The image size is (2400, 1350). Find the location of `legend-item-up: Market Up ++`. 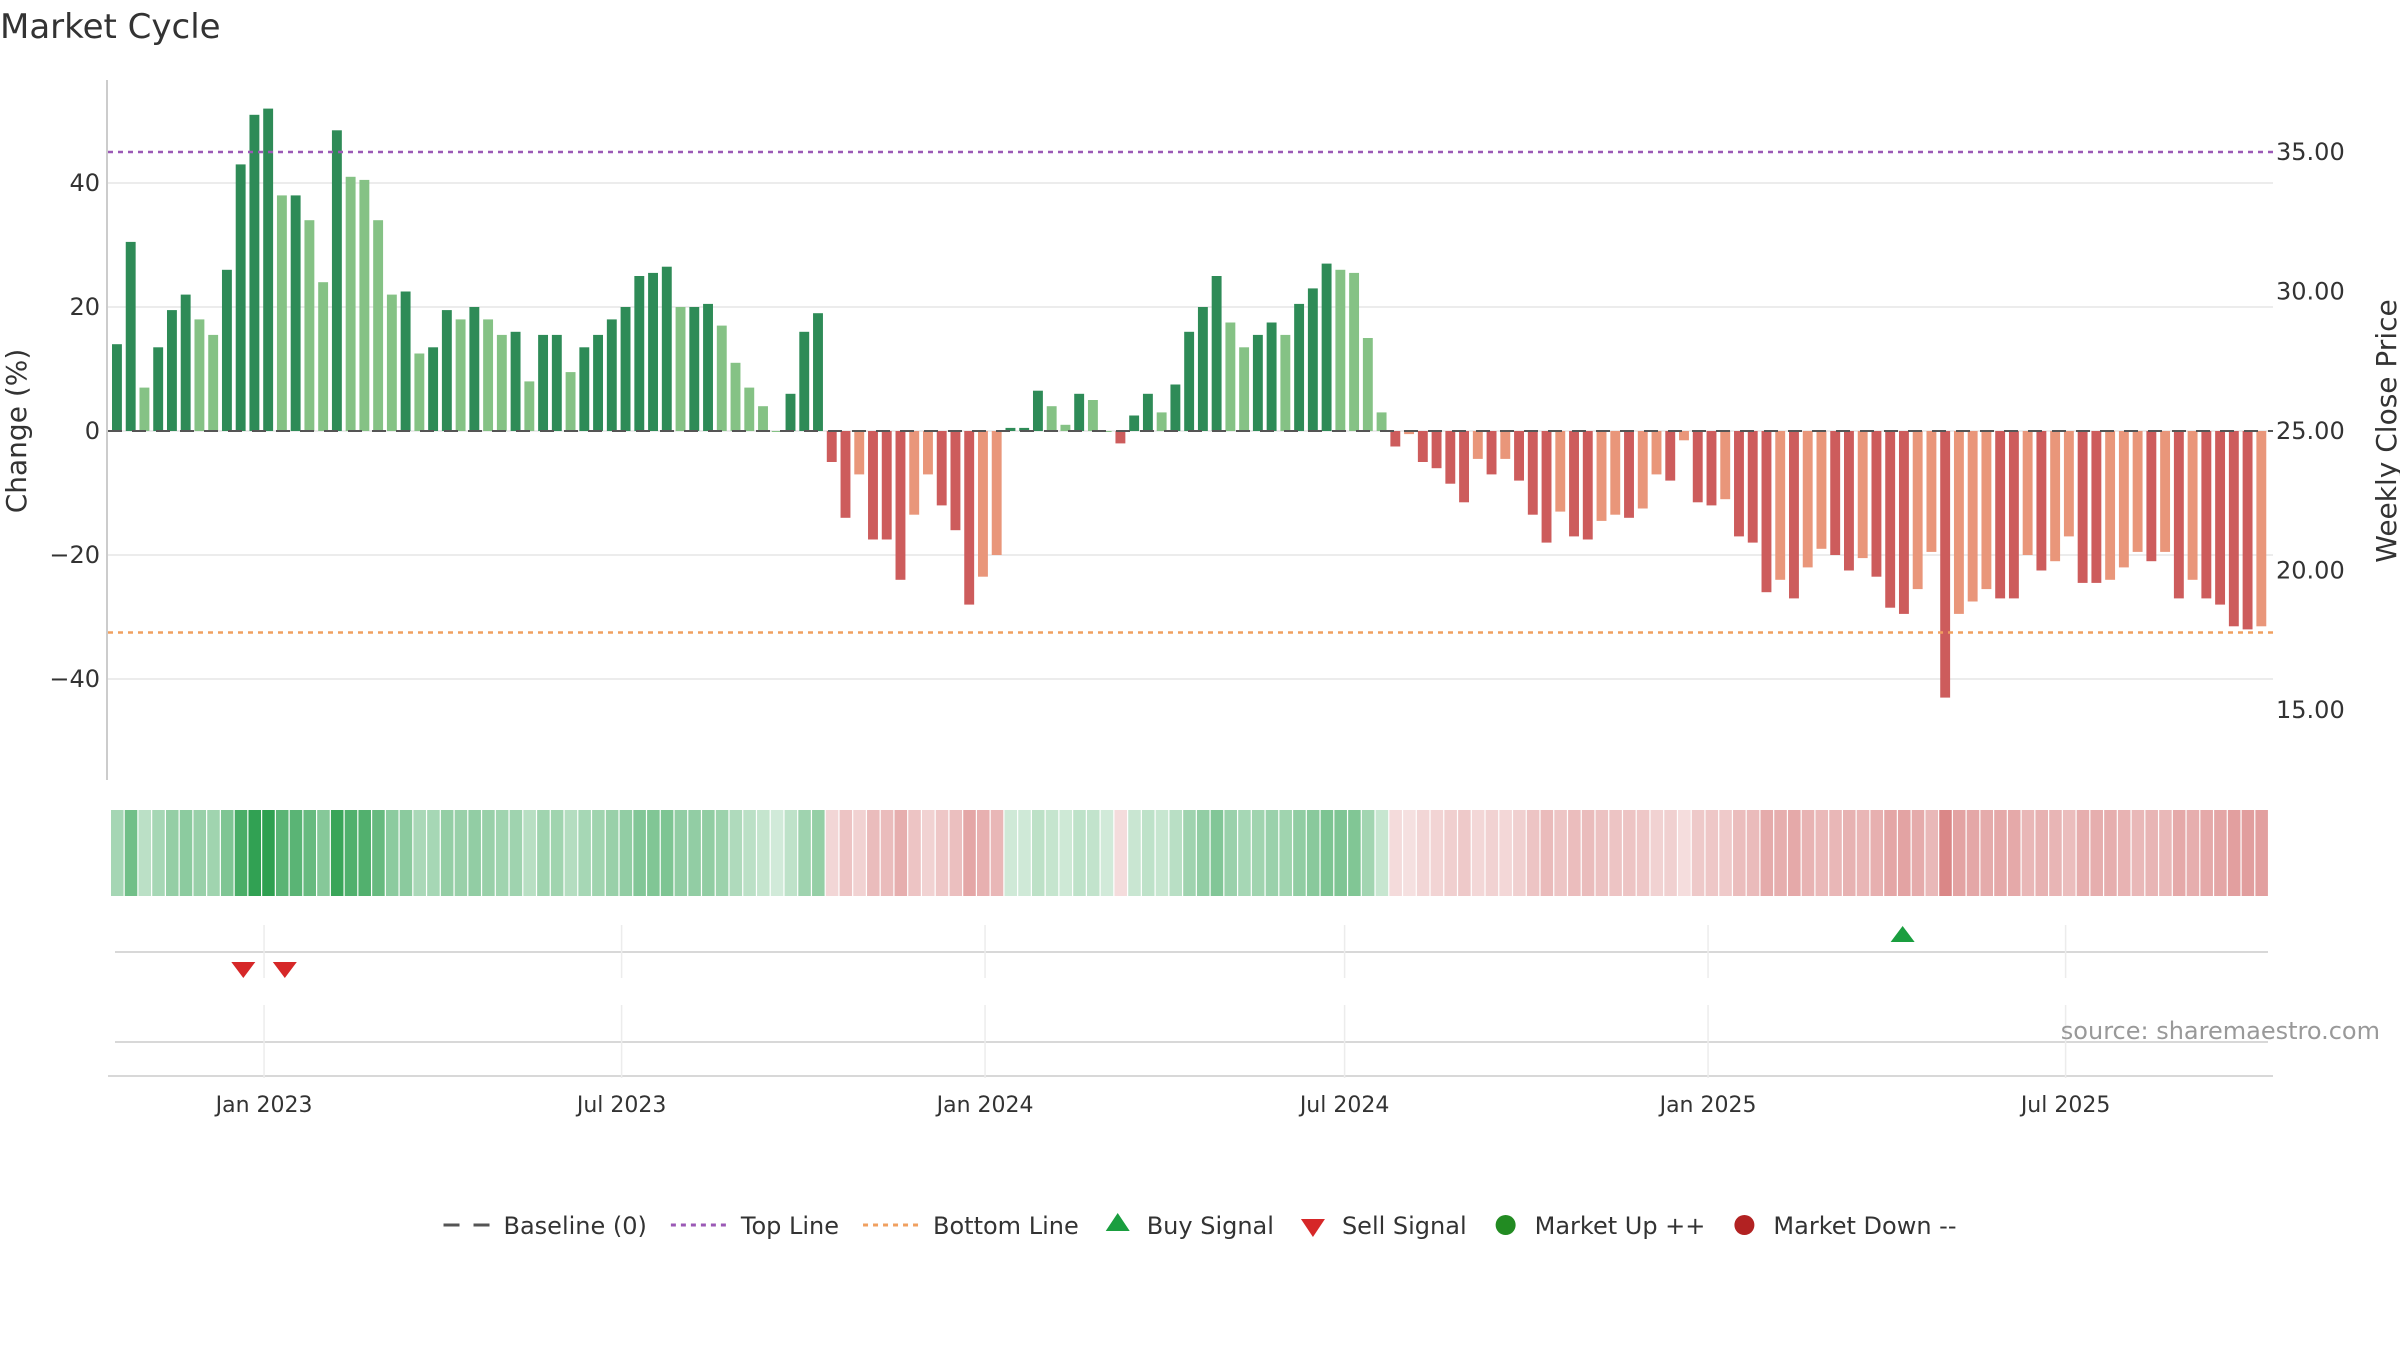

legend-item-up: Market Up ++ is located at coordinates (1600, 1226).